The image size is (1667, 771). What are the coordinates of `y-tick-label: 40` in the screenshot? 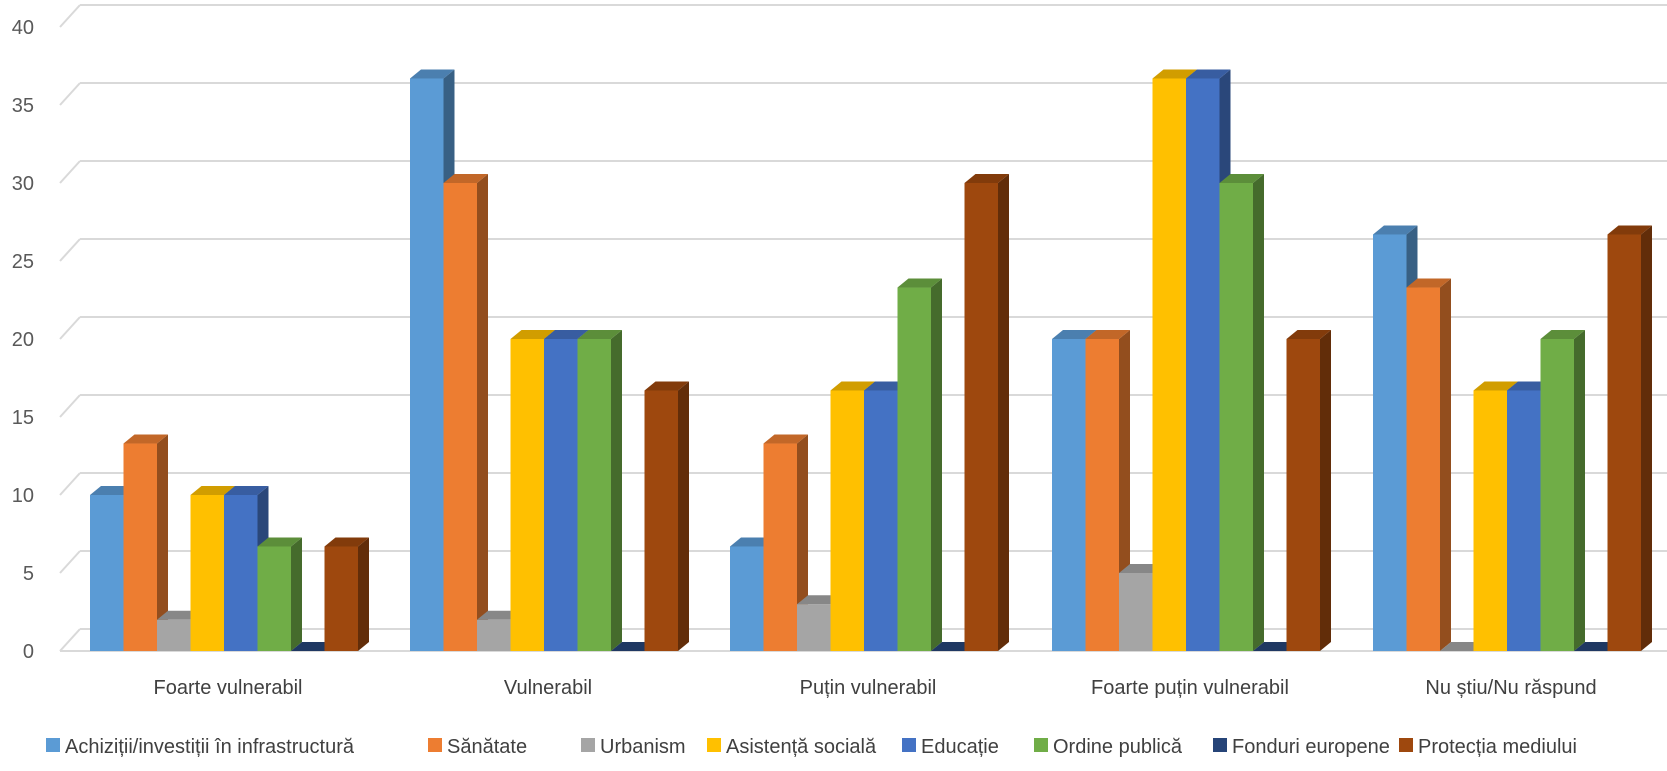 It's located at (23, 28).